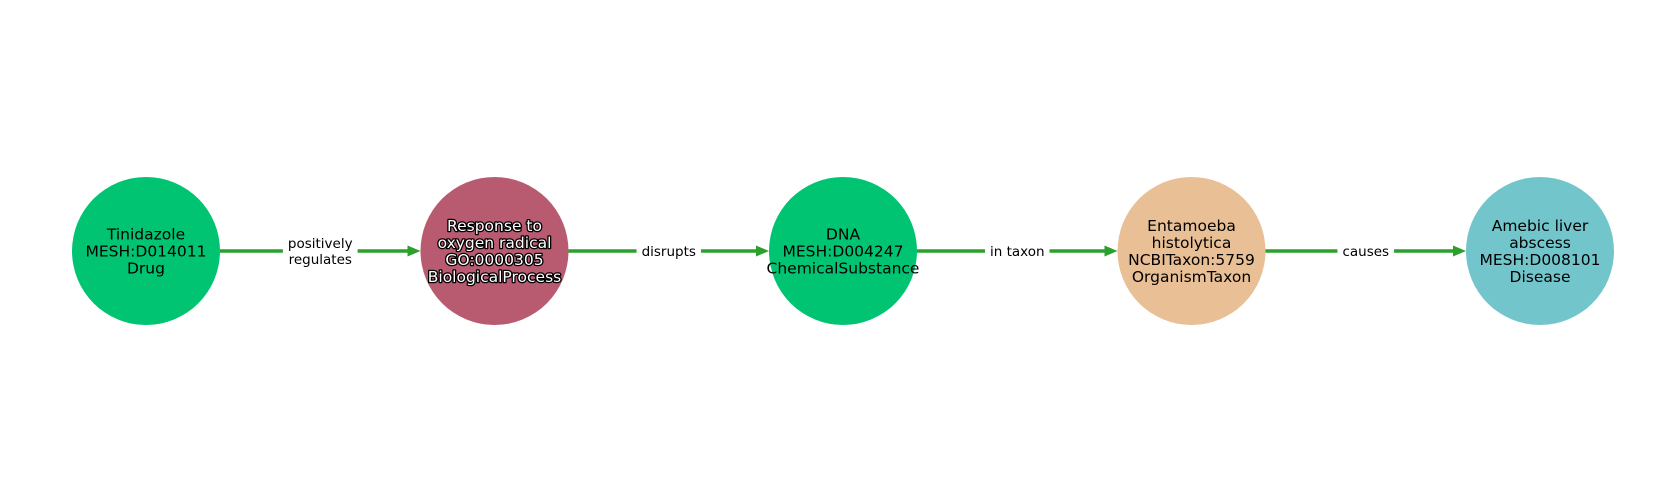 The image size is (1680, 500). Describe the element at coordinates (843, 269) in the screenshot. I see `node-label-line: ChemicalSubstance` at that location.